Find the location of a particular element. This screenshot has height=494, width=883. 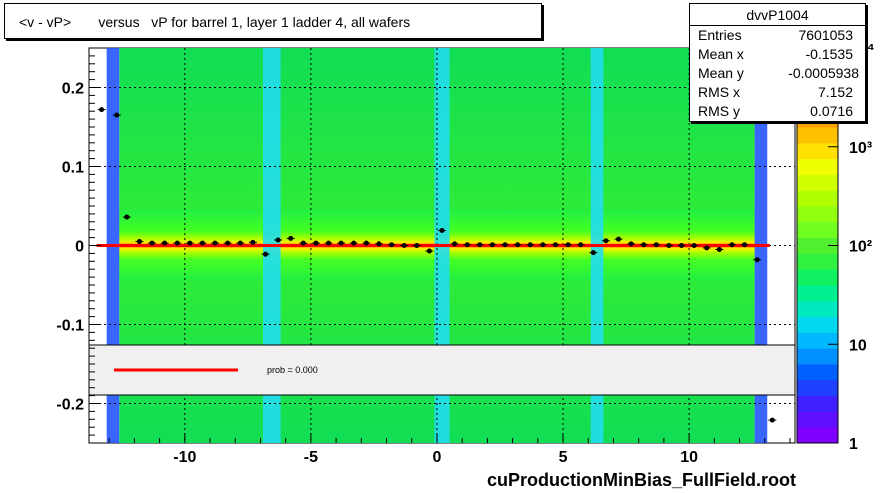

fit-legend: prob = 0.000 is located at coordinates (442, 370).